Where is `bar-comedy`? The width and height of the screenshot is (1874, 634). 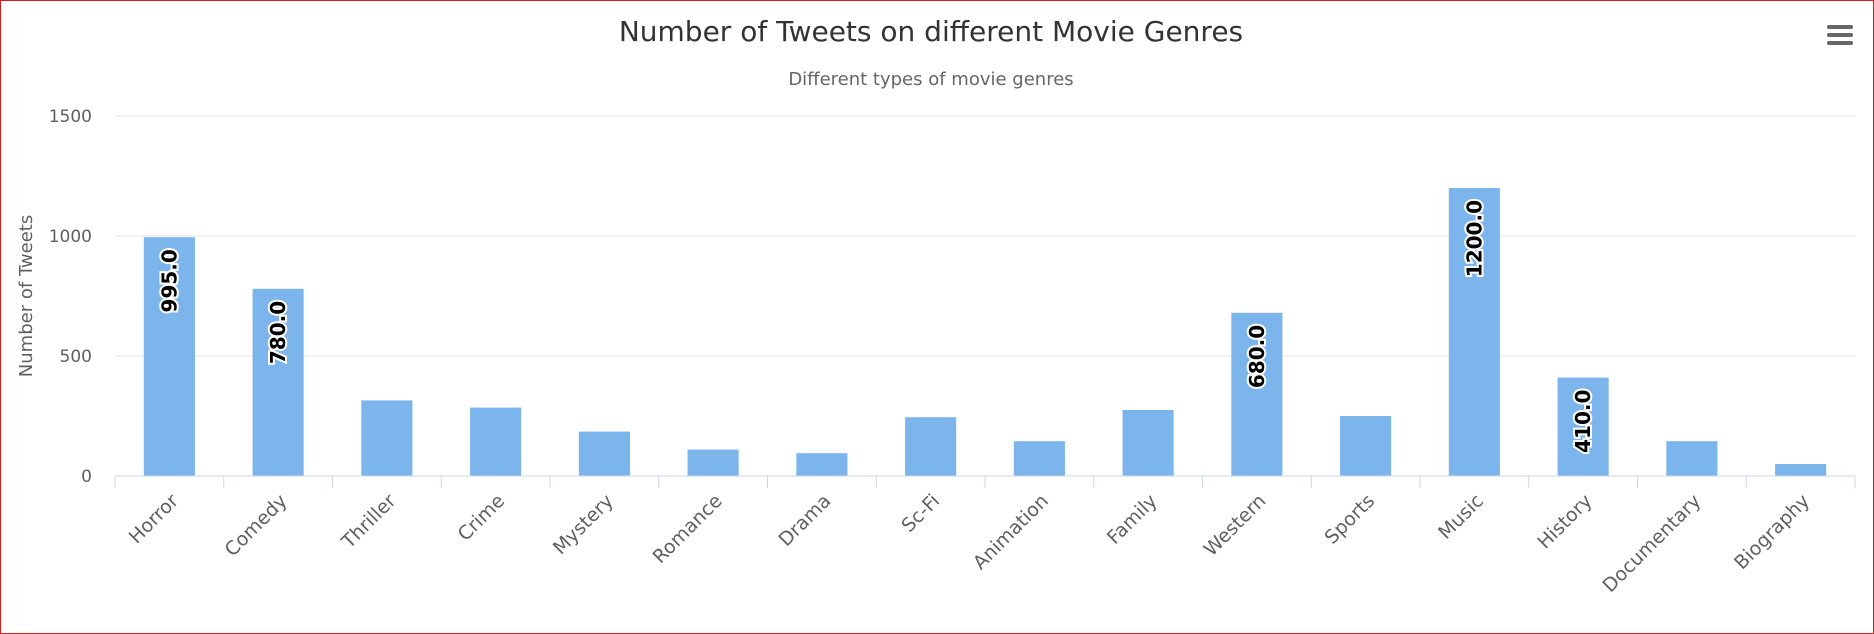 bar-comedy is located at coordinates (278, 382).